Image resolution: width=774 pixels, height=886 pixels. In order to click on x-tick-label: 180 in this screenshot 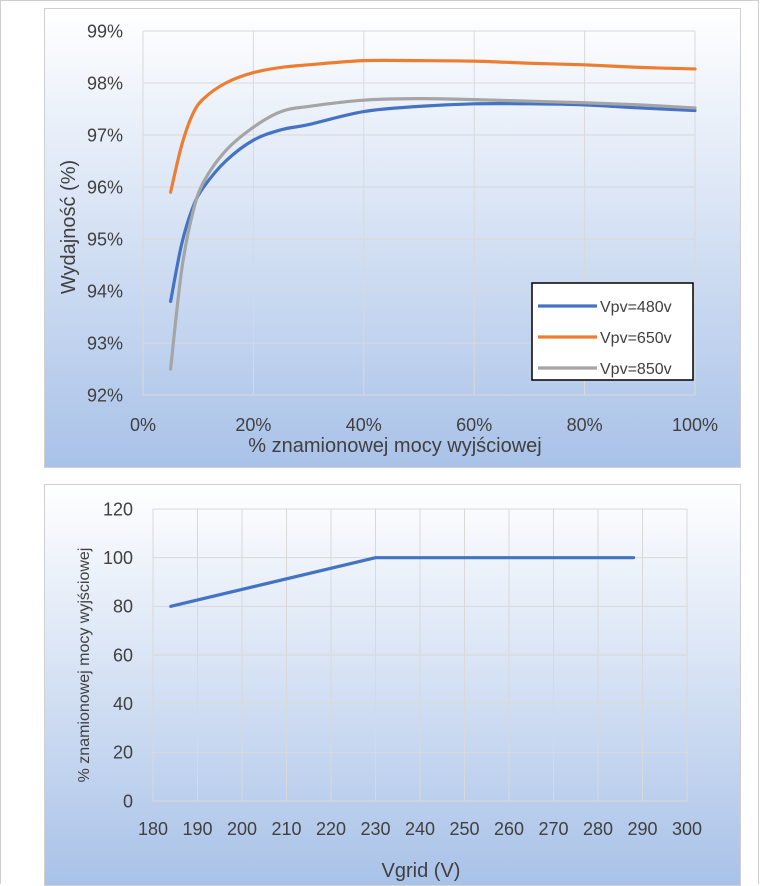, I will do `click(153, 829)`.